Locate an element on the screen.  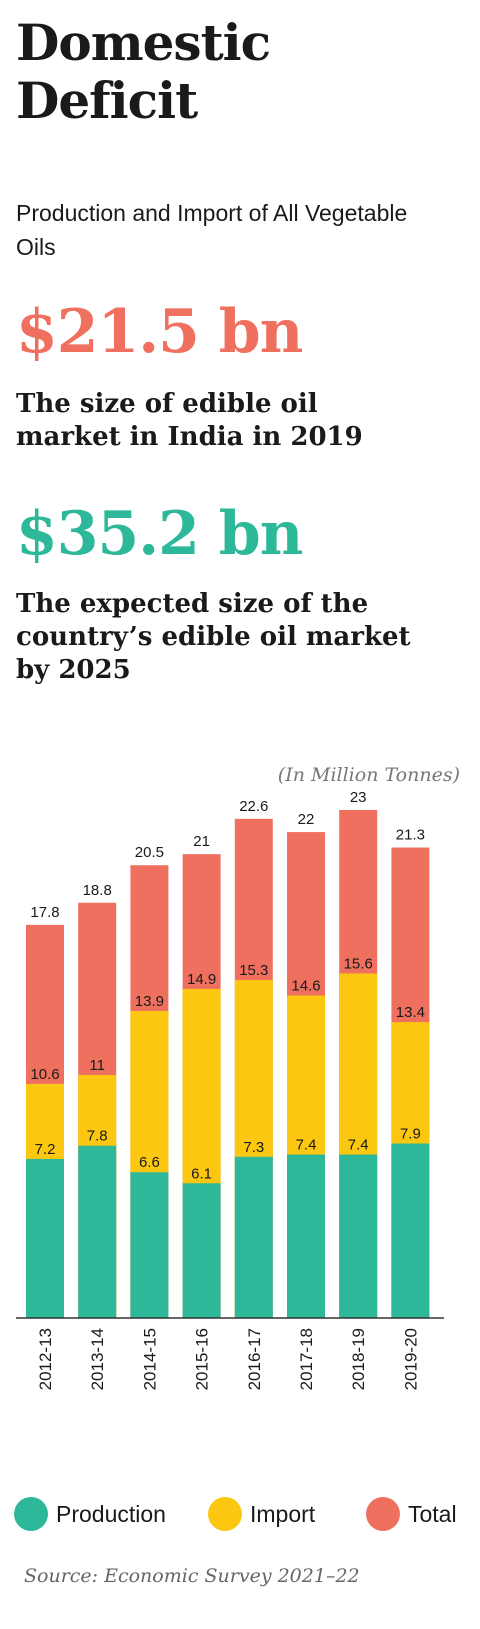
data-label-total: 22 is located at coordinates (306, 819).